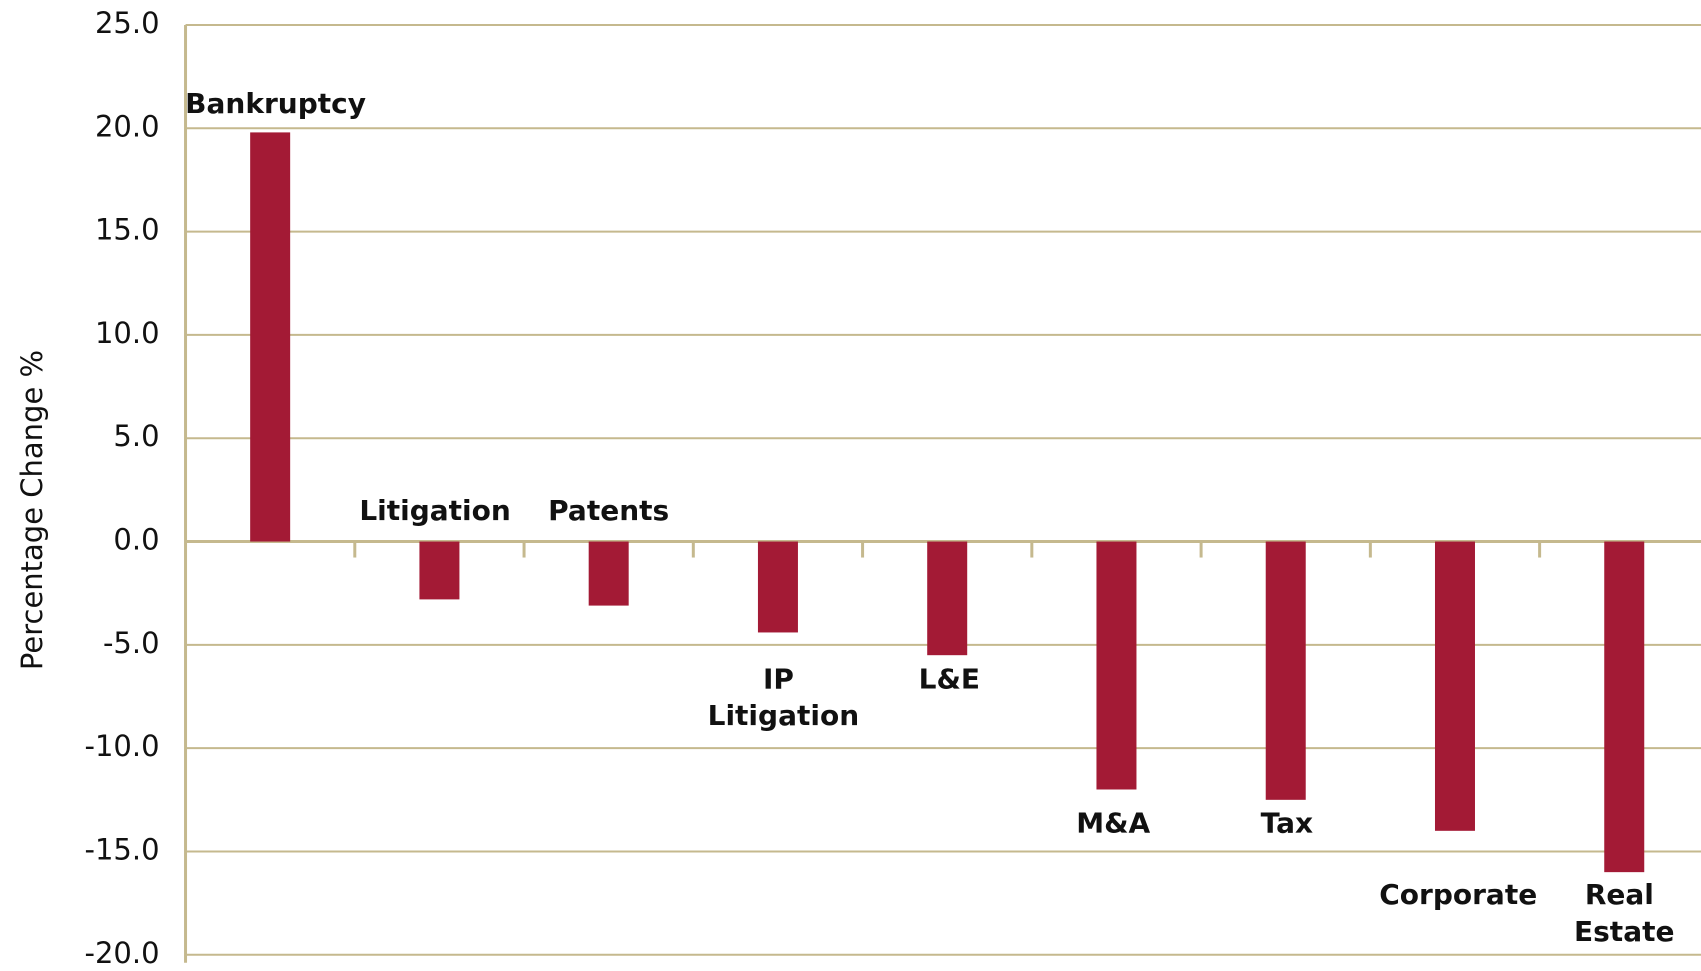 The height and width of the screenshot is (971, 1701). Describe the element at coordinates (121, 953) in the screenshot. I see `y-tick-label: -20.0` at that location.